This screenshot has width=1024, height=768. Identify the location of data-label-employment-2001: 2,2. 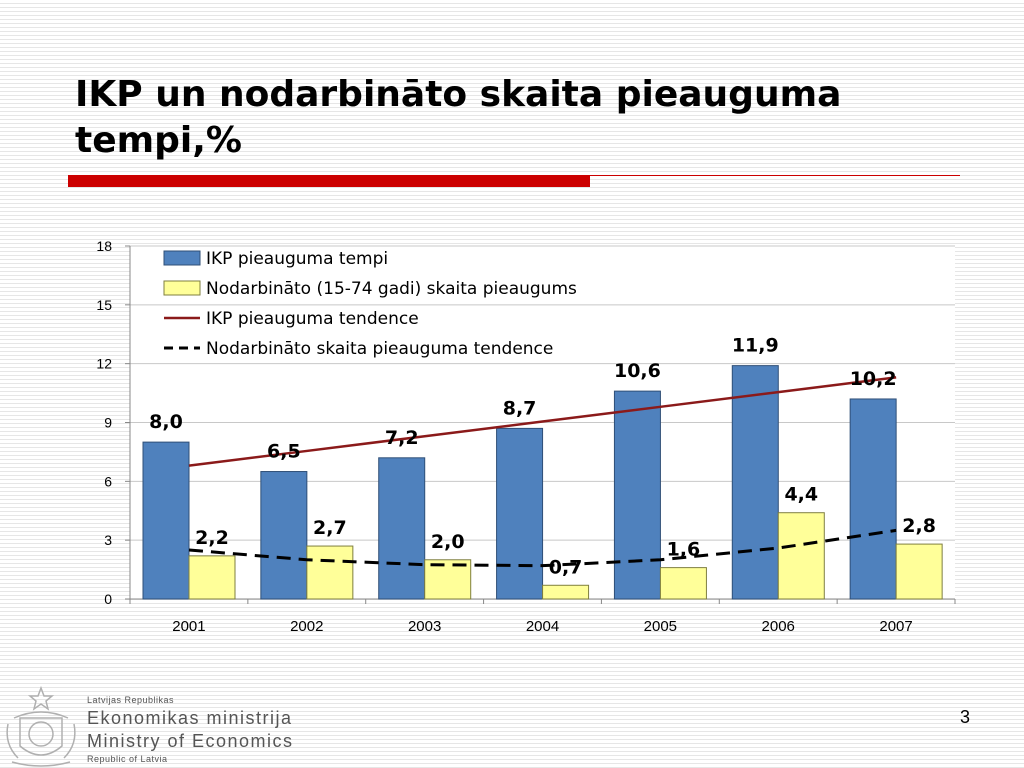
(212, 538).